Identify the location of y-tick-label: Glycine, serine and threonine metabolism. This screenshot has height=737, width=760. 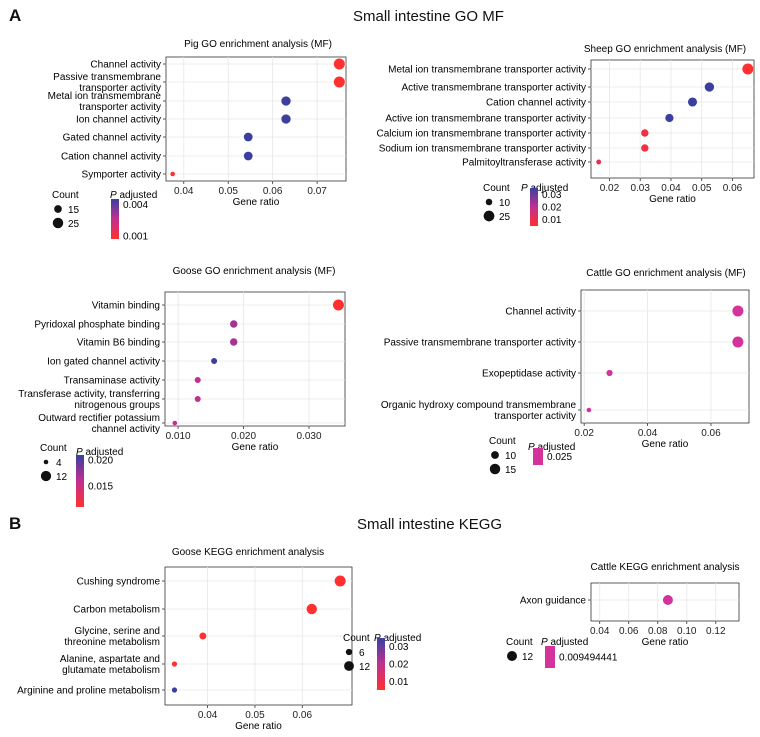
(112, 637).